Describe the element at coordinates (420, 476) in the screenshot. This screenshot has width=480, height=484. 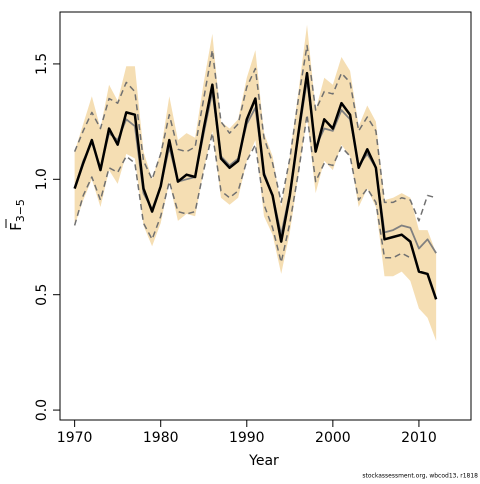
I see `footer: stockassessment.org, wbcod13, r1818` at that location.